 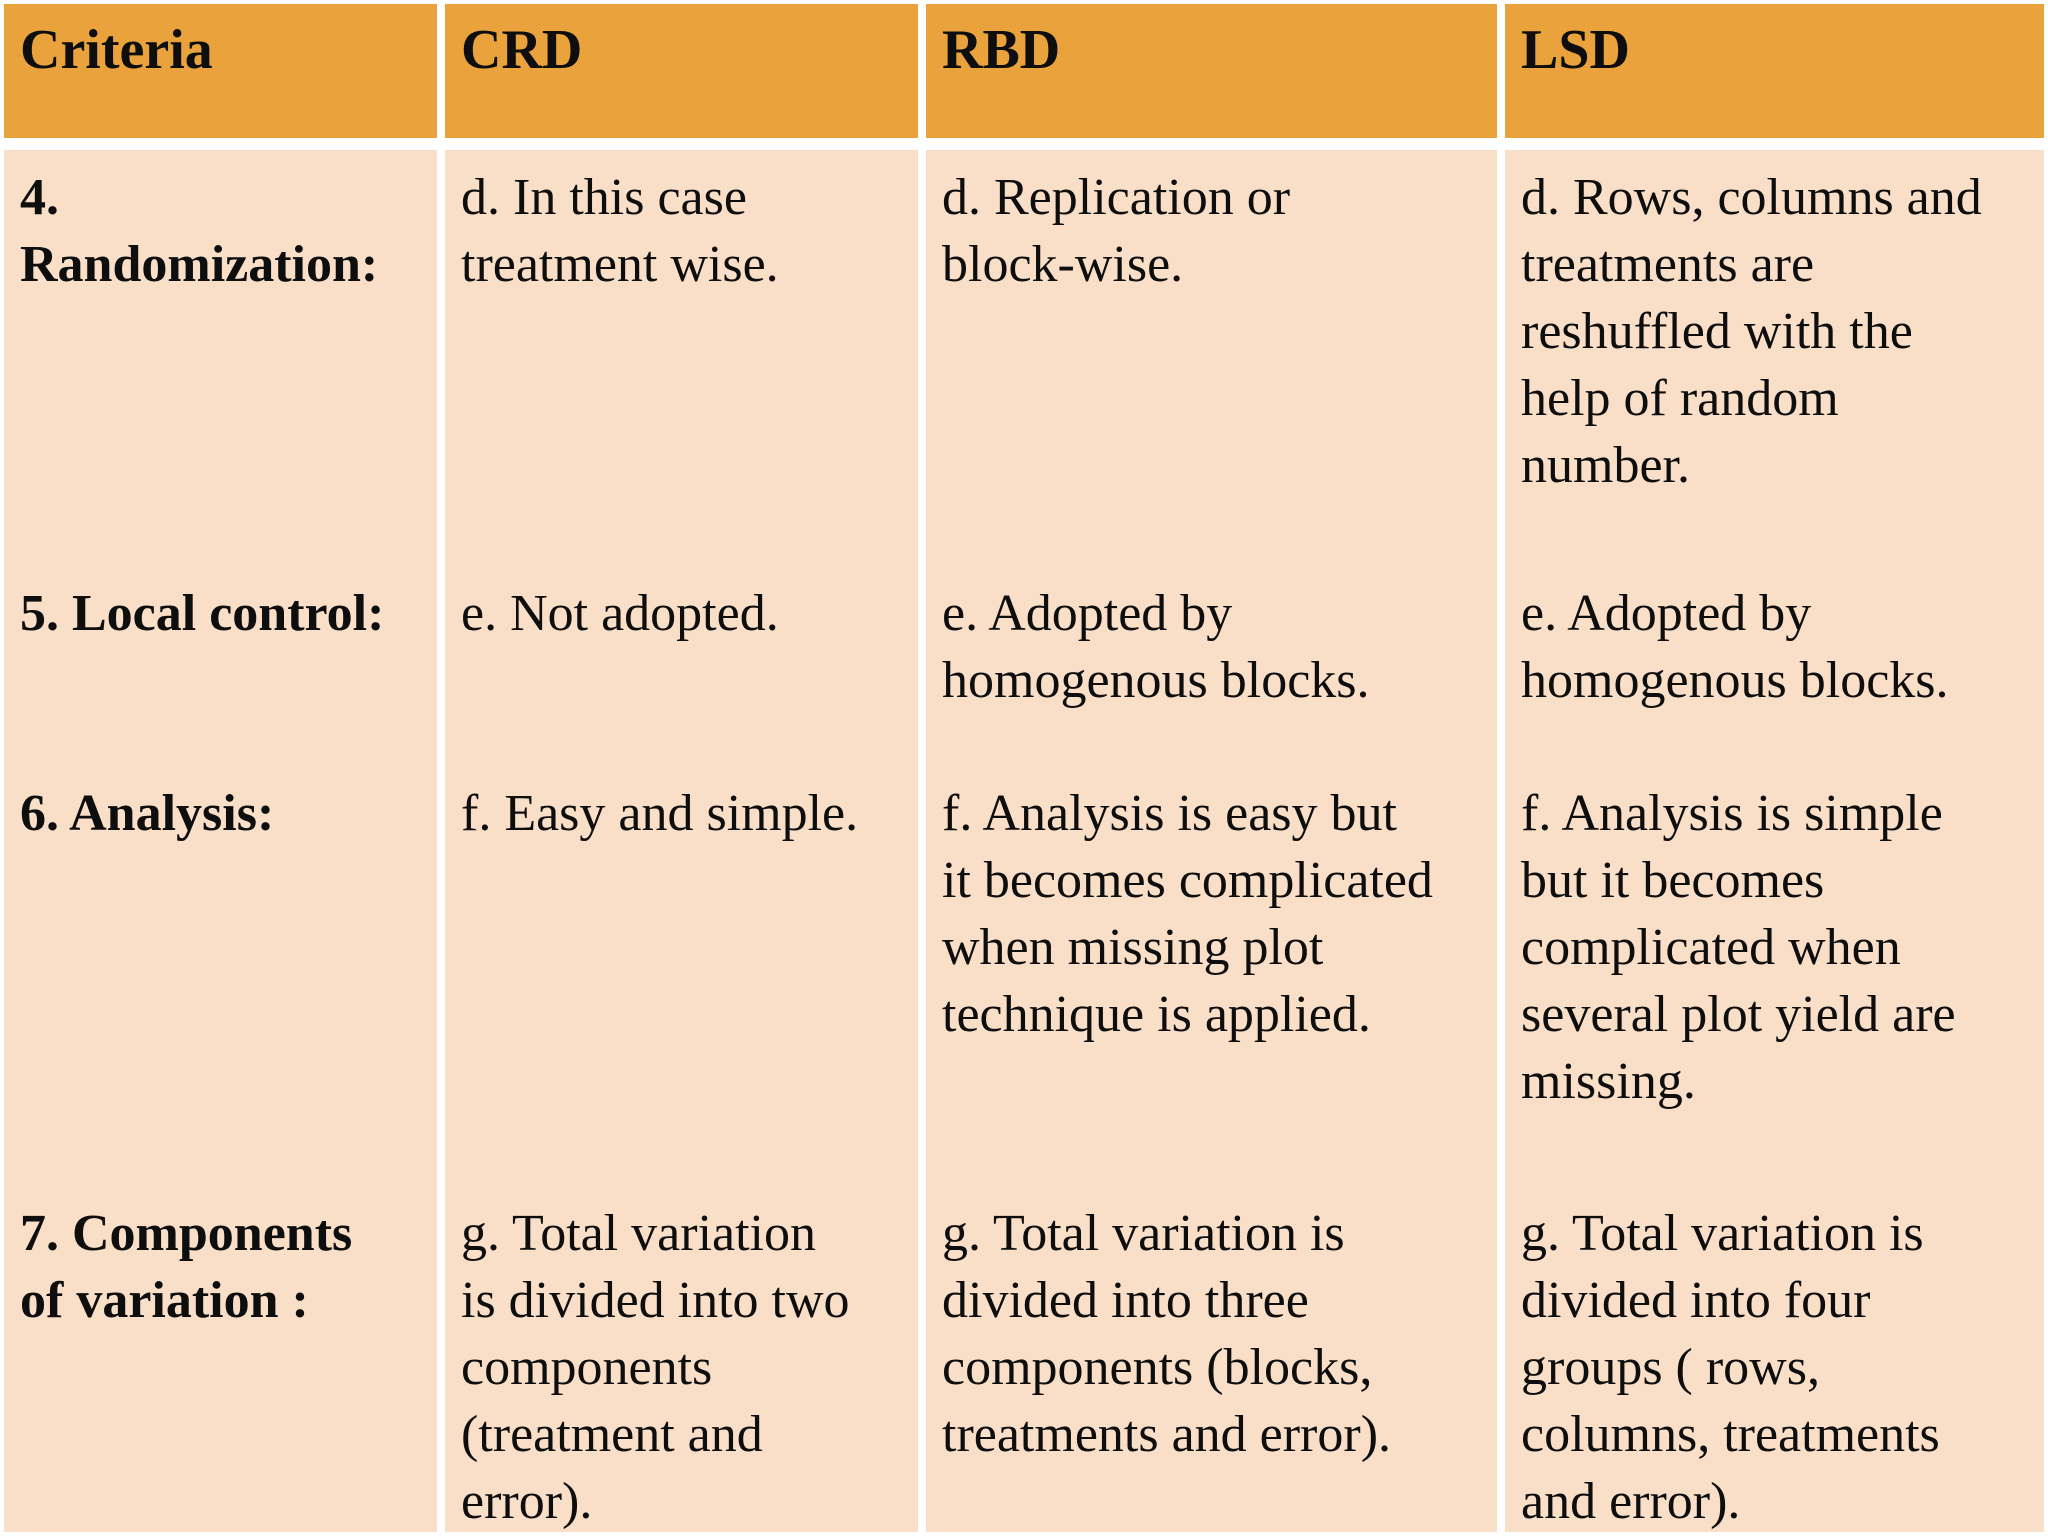 I want to click on cell-analysis-criteria: 6. Analysis:, so click(x=220, y=976).